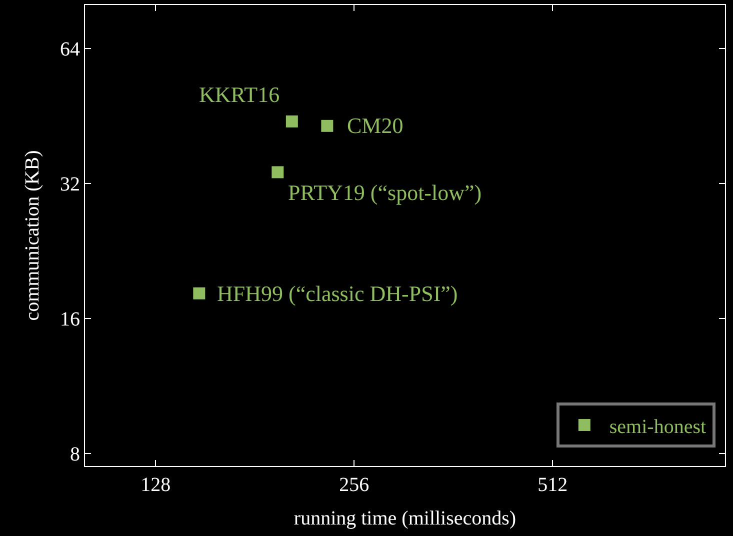 Image resolution: width=733 pixels, height=536 pixels. What do you see at coordinates (239, 94) in the screenshot?
I see `annotation: KKRT16` at bounding box center [239, 94].